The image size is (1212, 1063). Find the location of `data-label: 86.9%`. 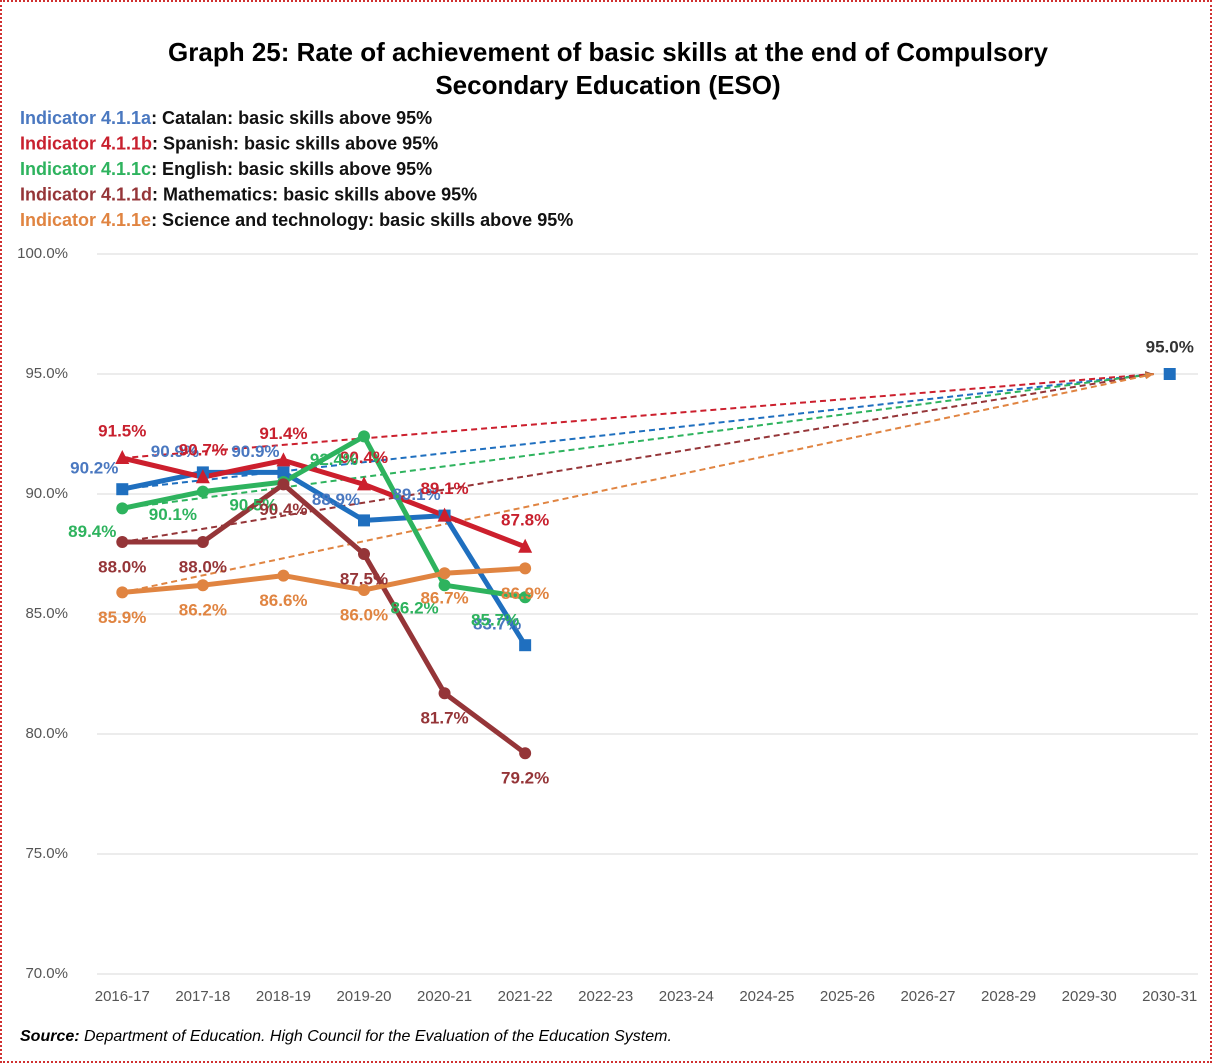

data-label: 86.9% is located at coordinates (525, 593).